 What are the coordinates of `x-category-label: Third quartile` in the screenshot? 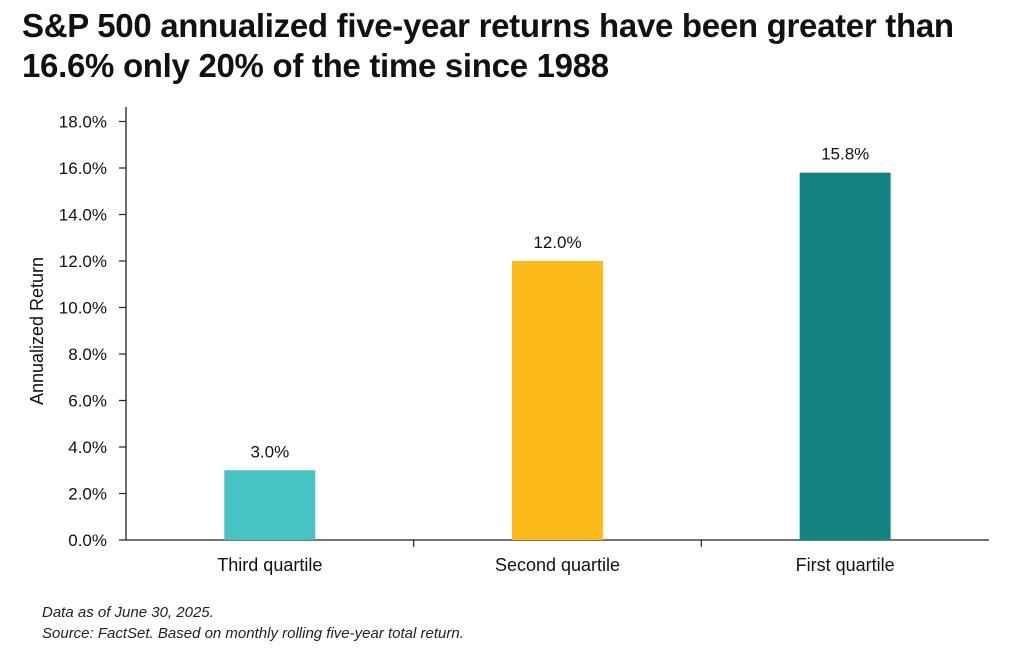 It's located at (269, 565).